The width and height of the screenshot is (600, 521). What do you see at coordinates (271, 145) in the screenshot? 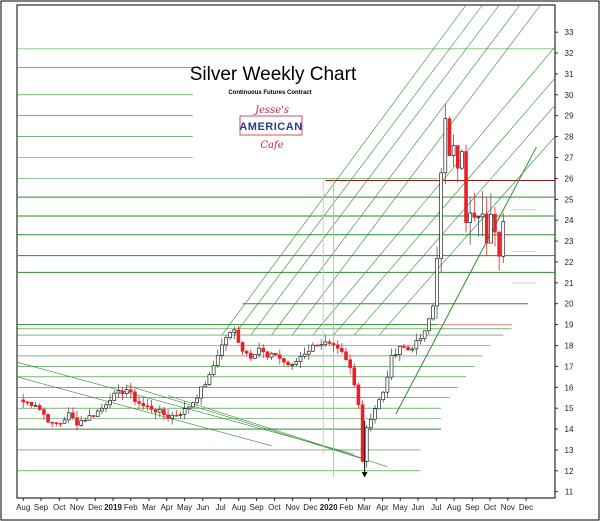
I see `logo-bottom-script: Cafe` at bounding box center [271, 145].